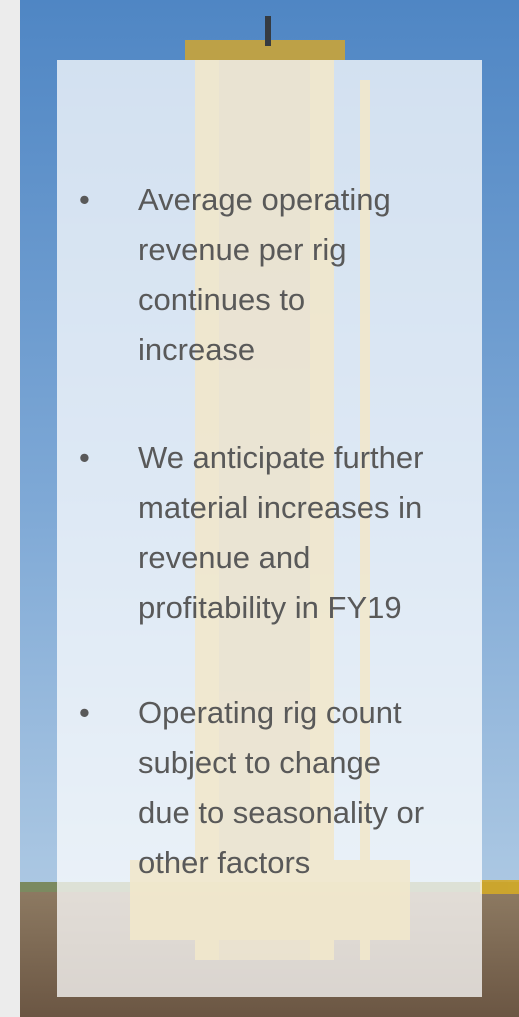 This screenshot has width=519, height=1017. Describe the element at coordinates (270, 712) in the screenshot. I see `text-line: Operating rig count` at that location.